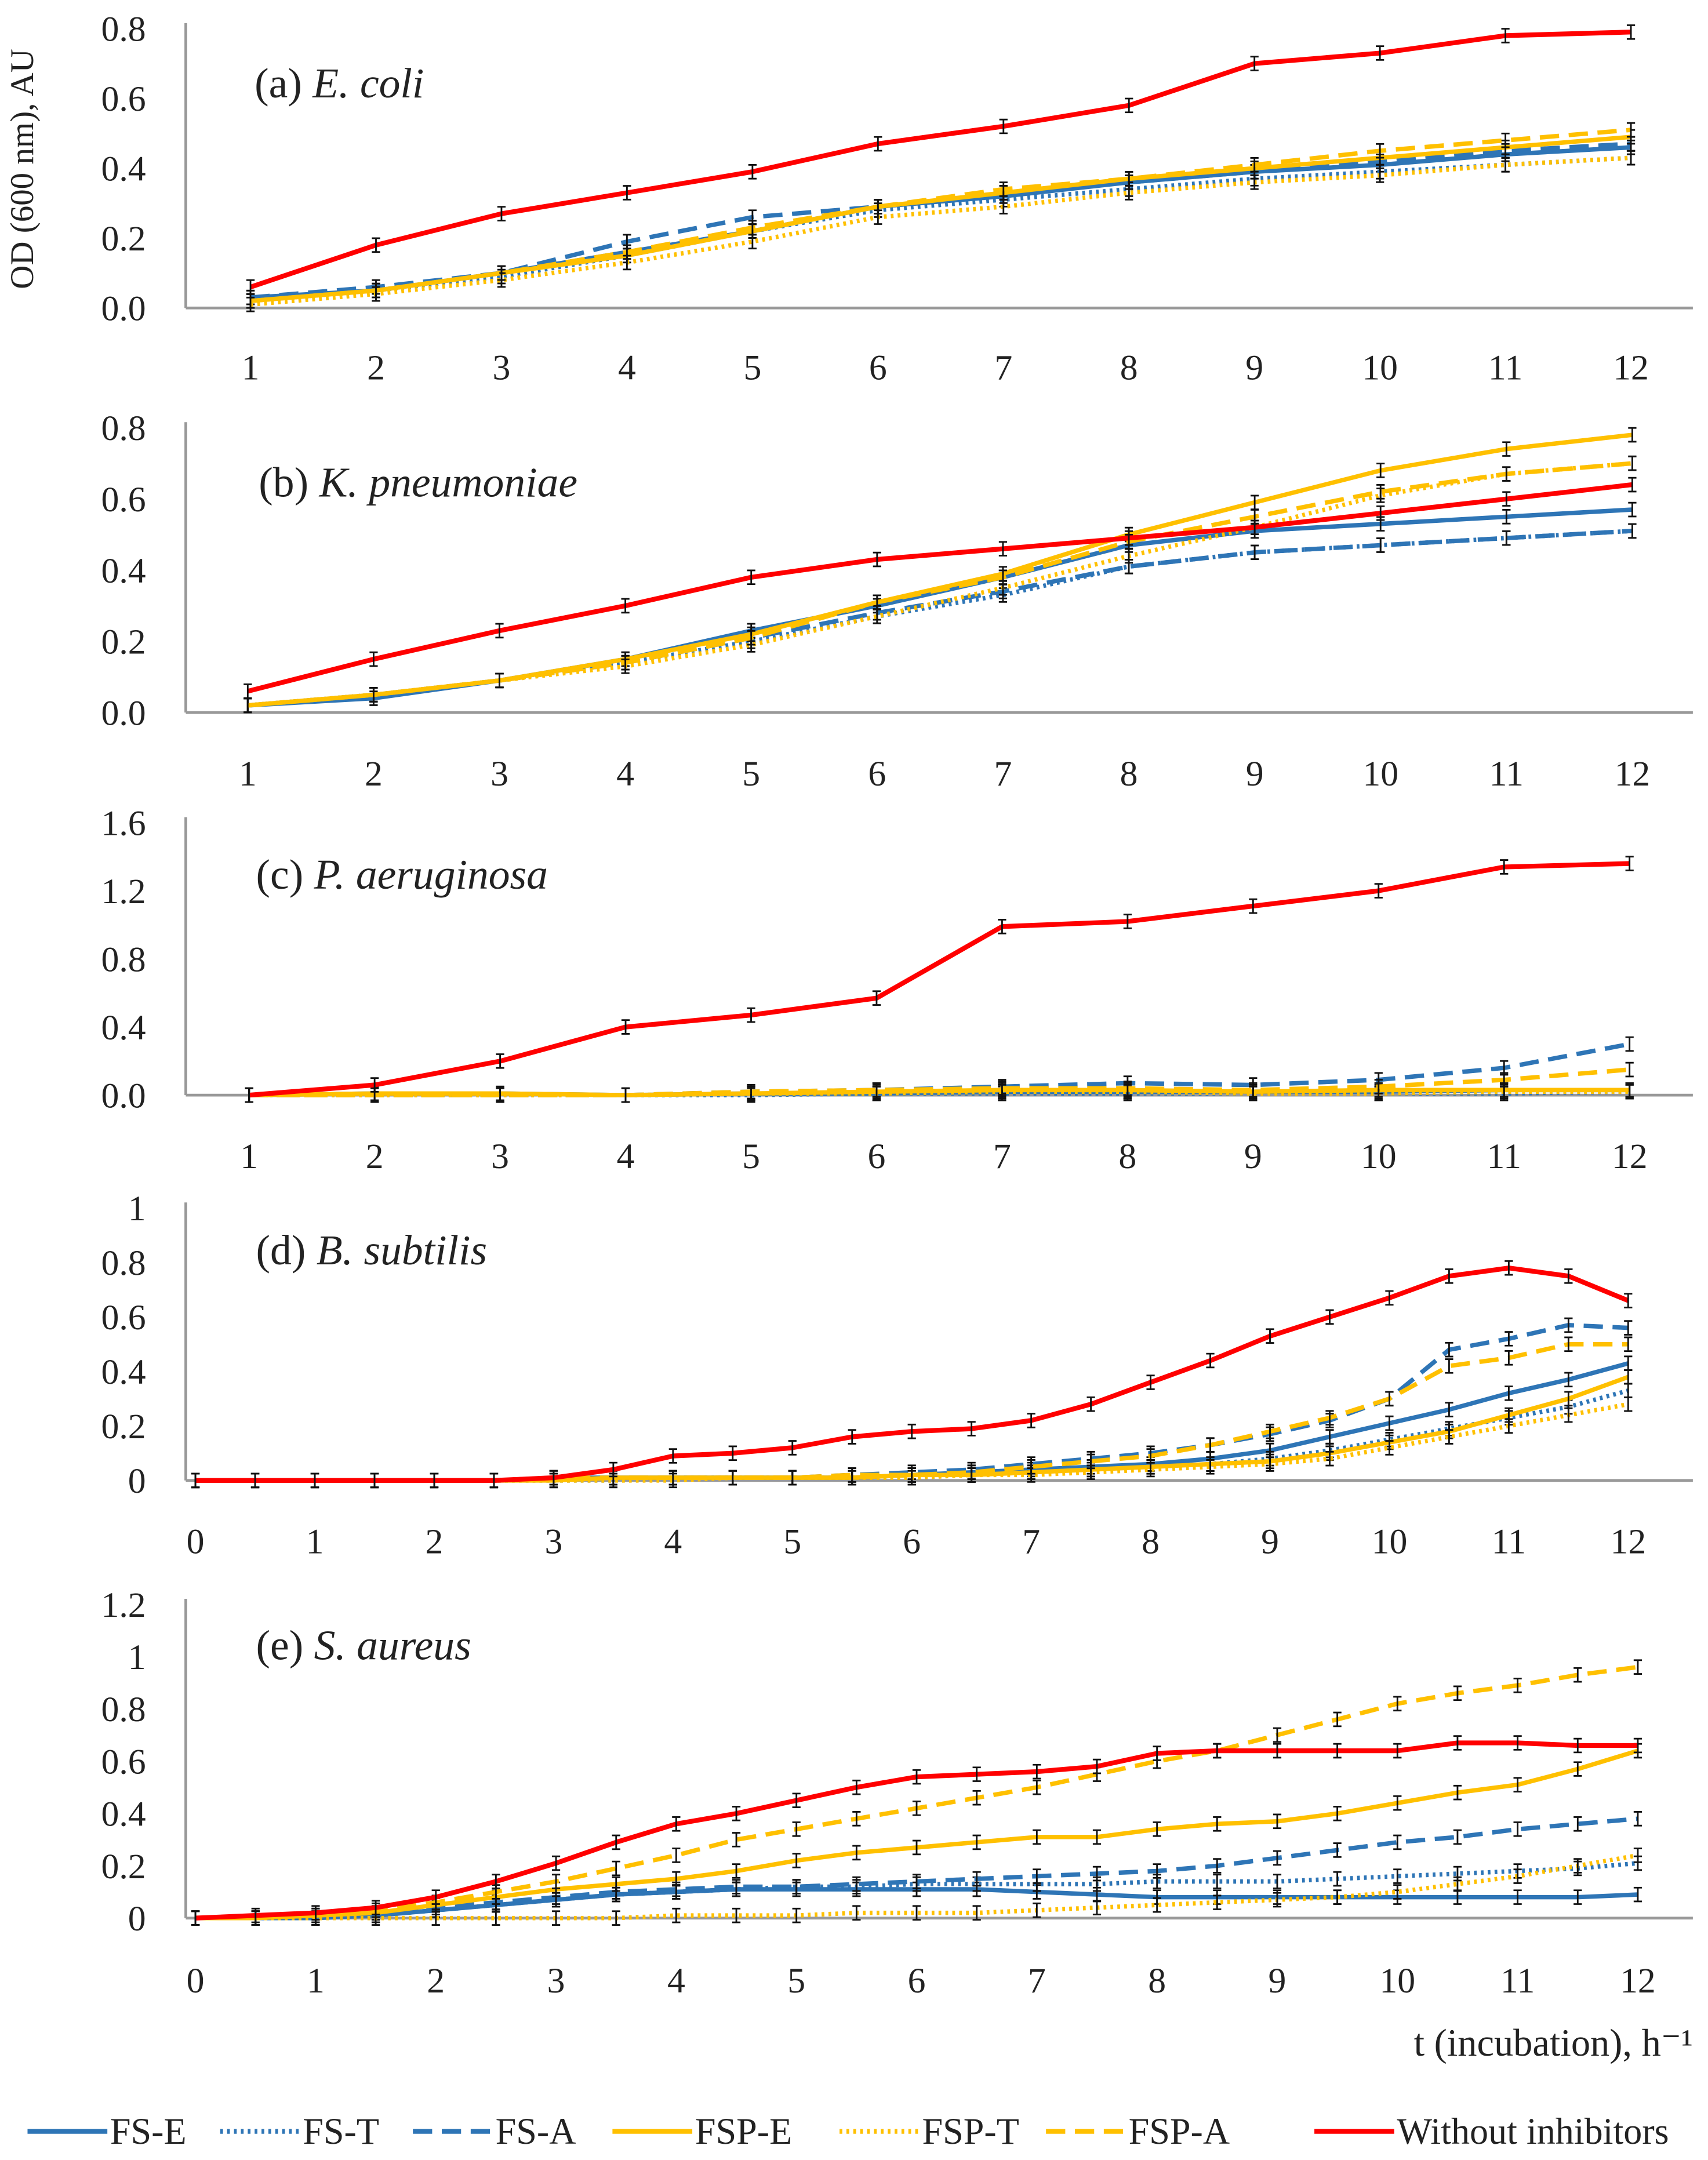  Describe the element at coordinates (1491, 2131) in the screenshot. I see `legend-item: Without inhibitors` at that location.